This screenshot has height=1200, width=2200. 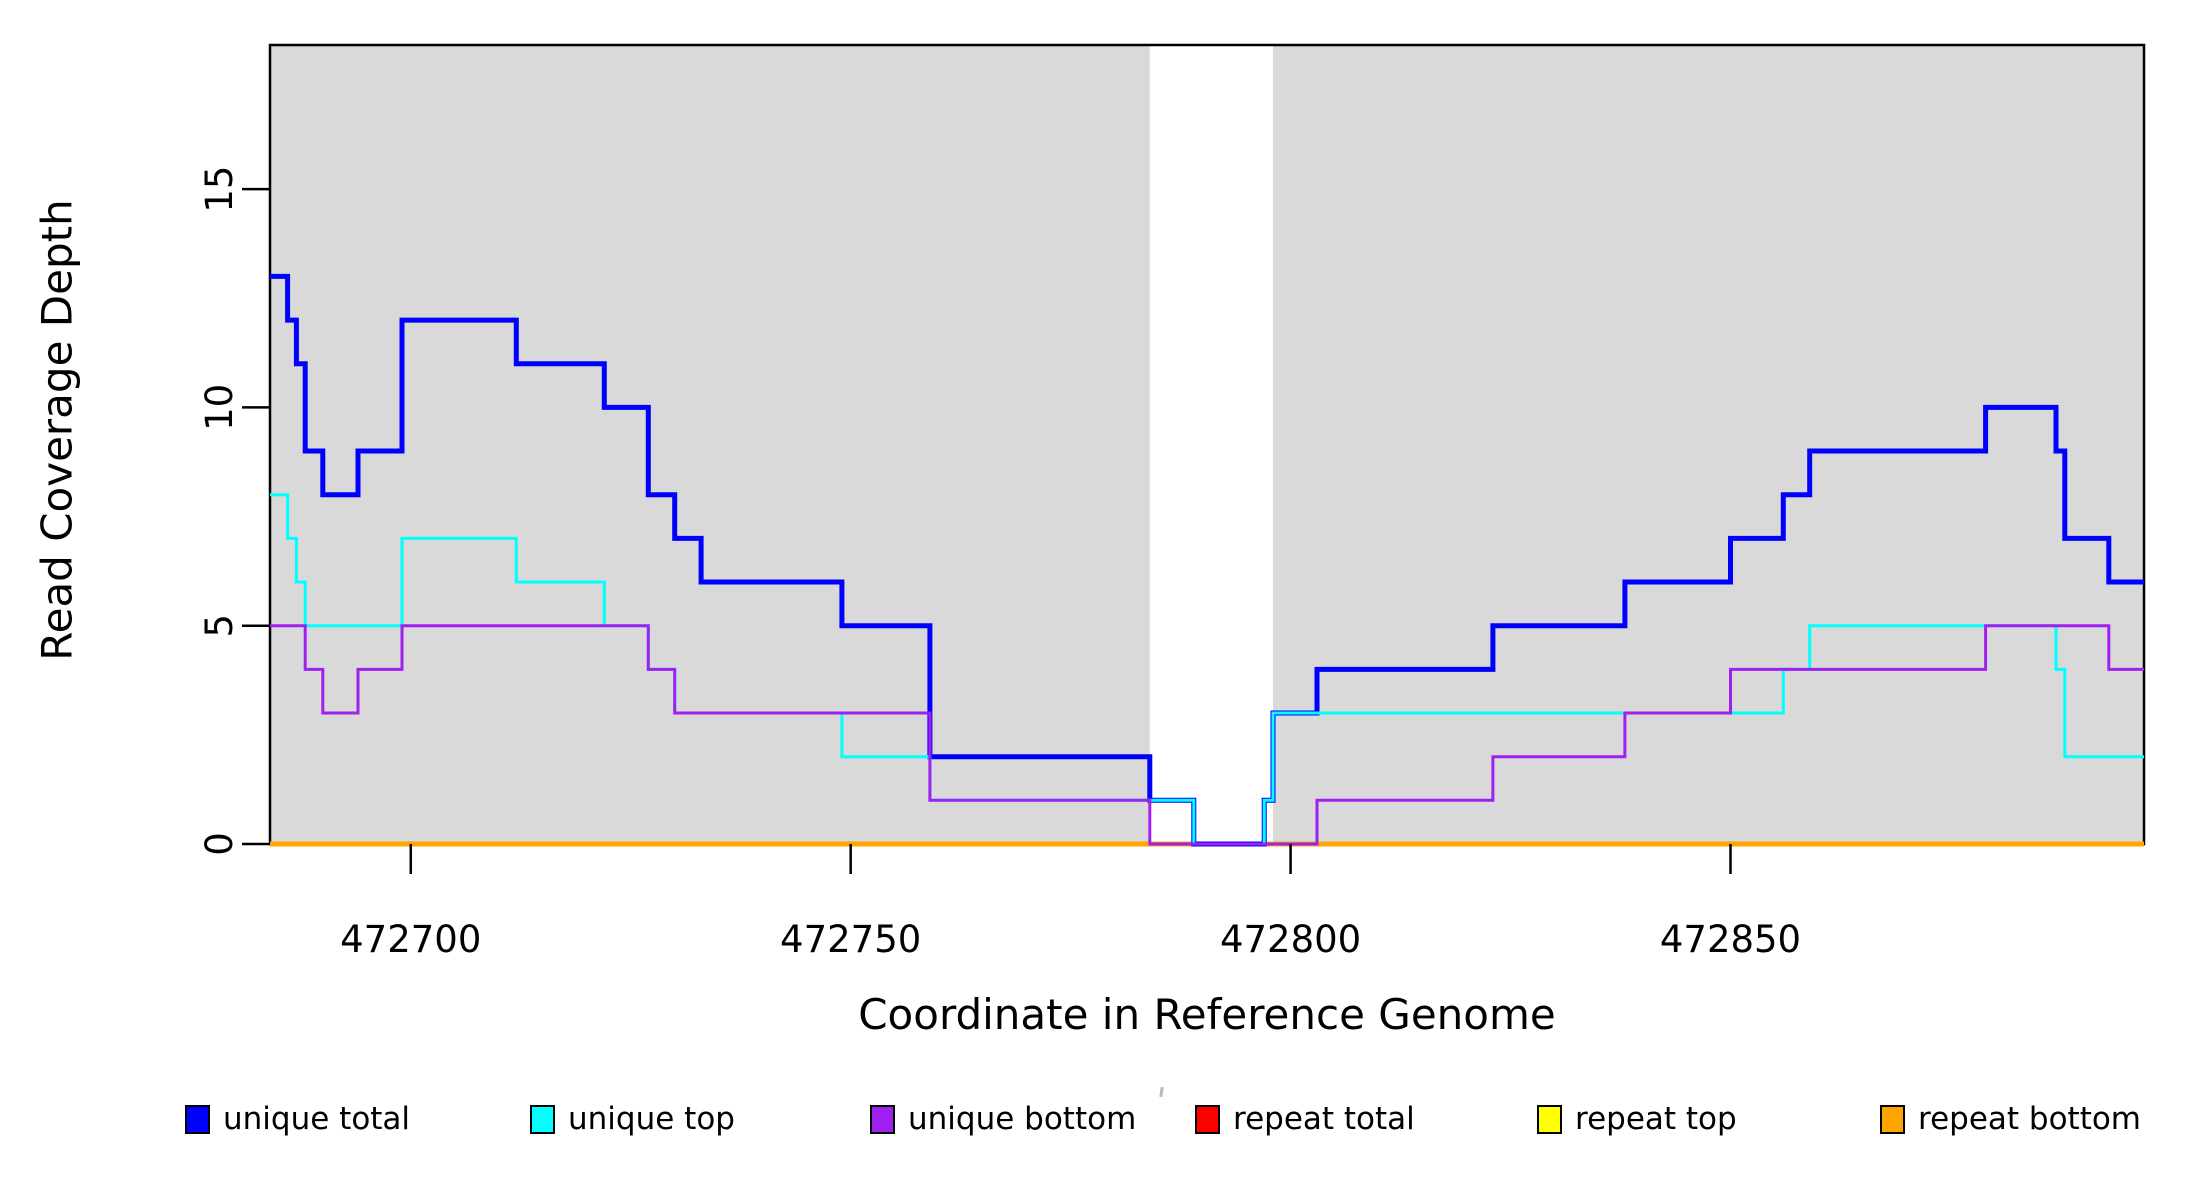 What do you see at coordinates (882, 1119) in the screenshot?
I see `legend-swatch-unique-bottom` at bounding box center [882, 1119].